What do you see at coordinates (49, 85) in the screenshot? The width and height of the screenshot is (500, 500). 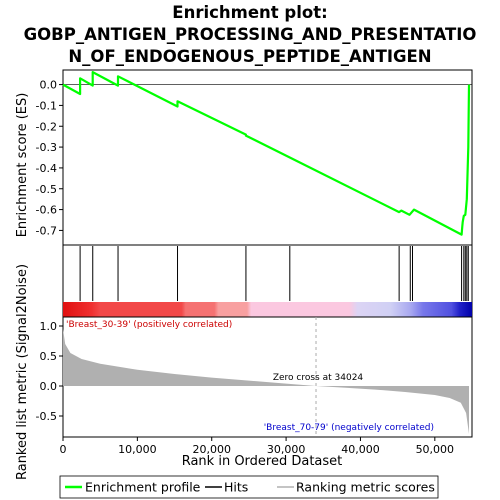 I see `es-y-tick-label: 0.0` at bounding box center [49, 85].